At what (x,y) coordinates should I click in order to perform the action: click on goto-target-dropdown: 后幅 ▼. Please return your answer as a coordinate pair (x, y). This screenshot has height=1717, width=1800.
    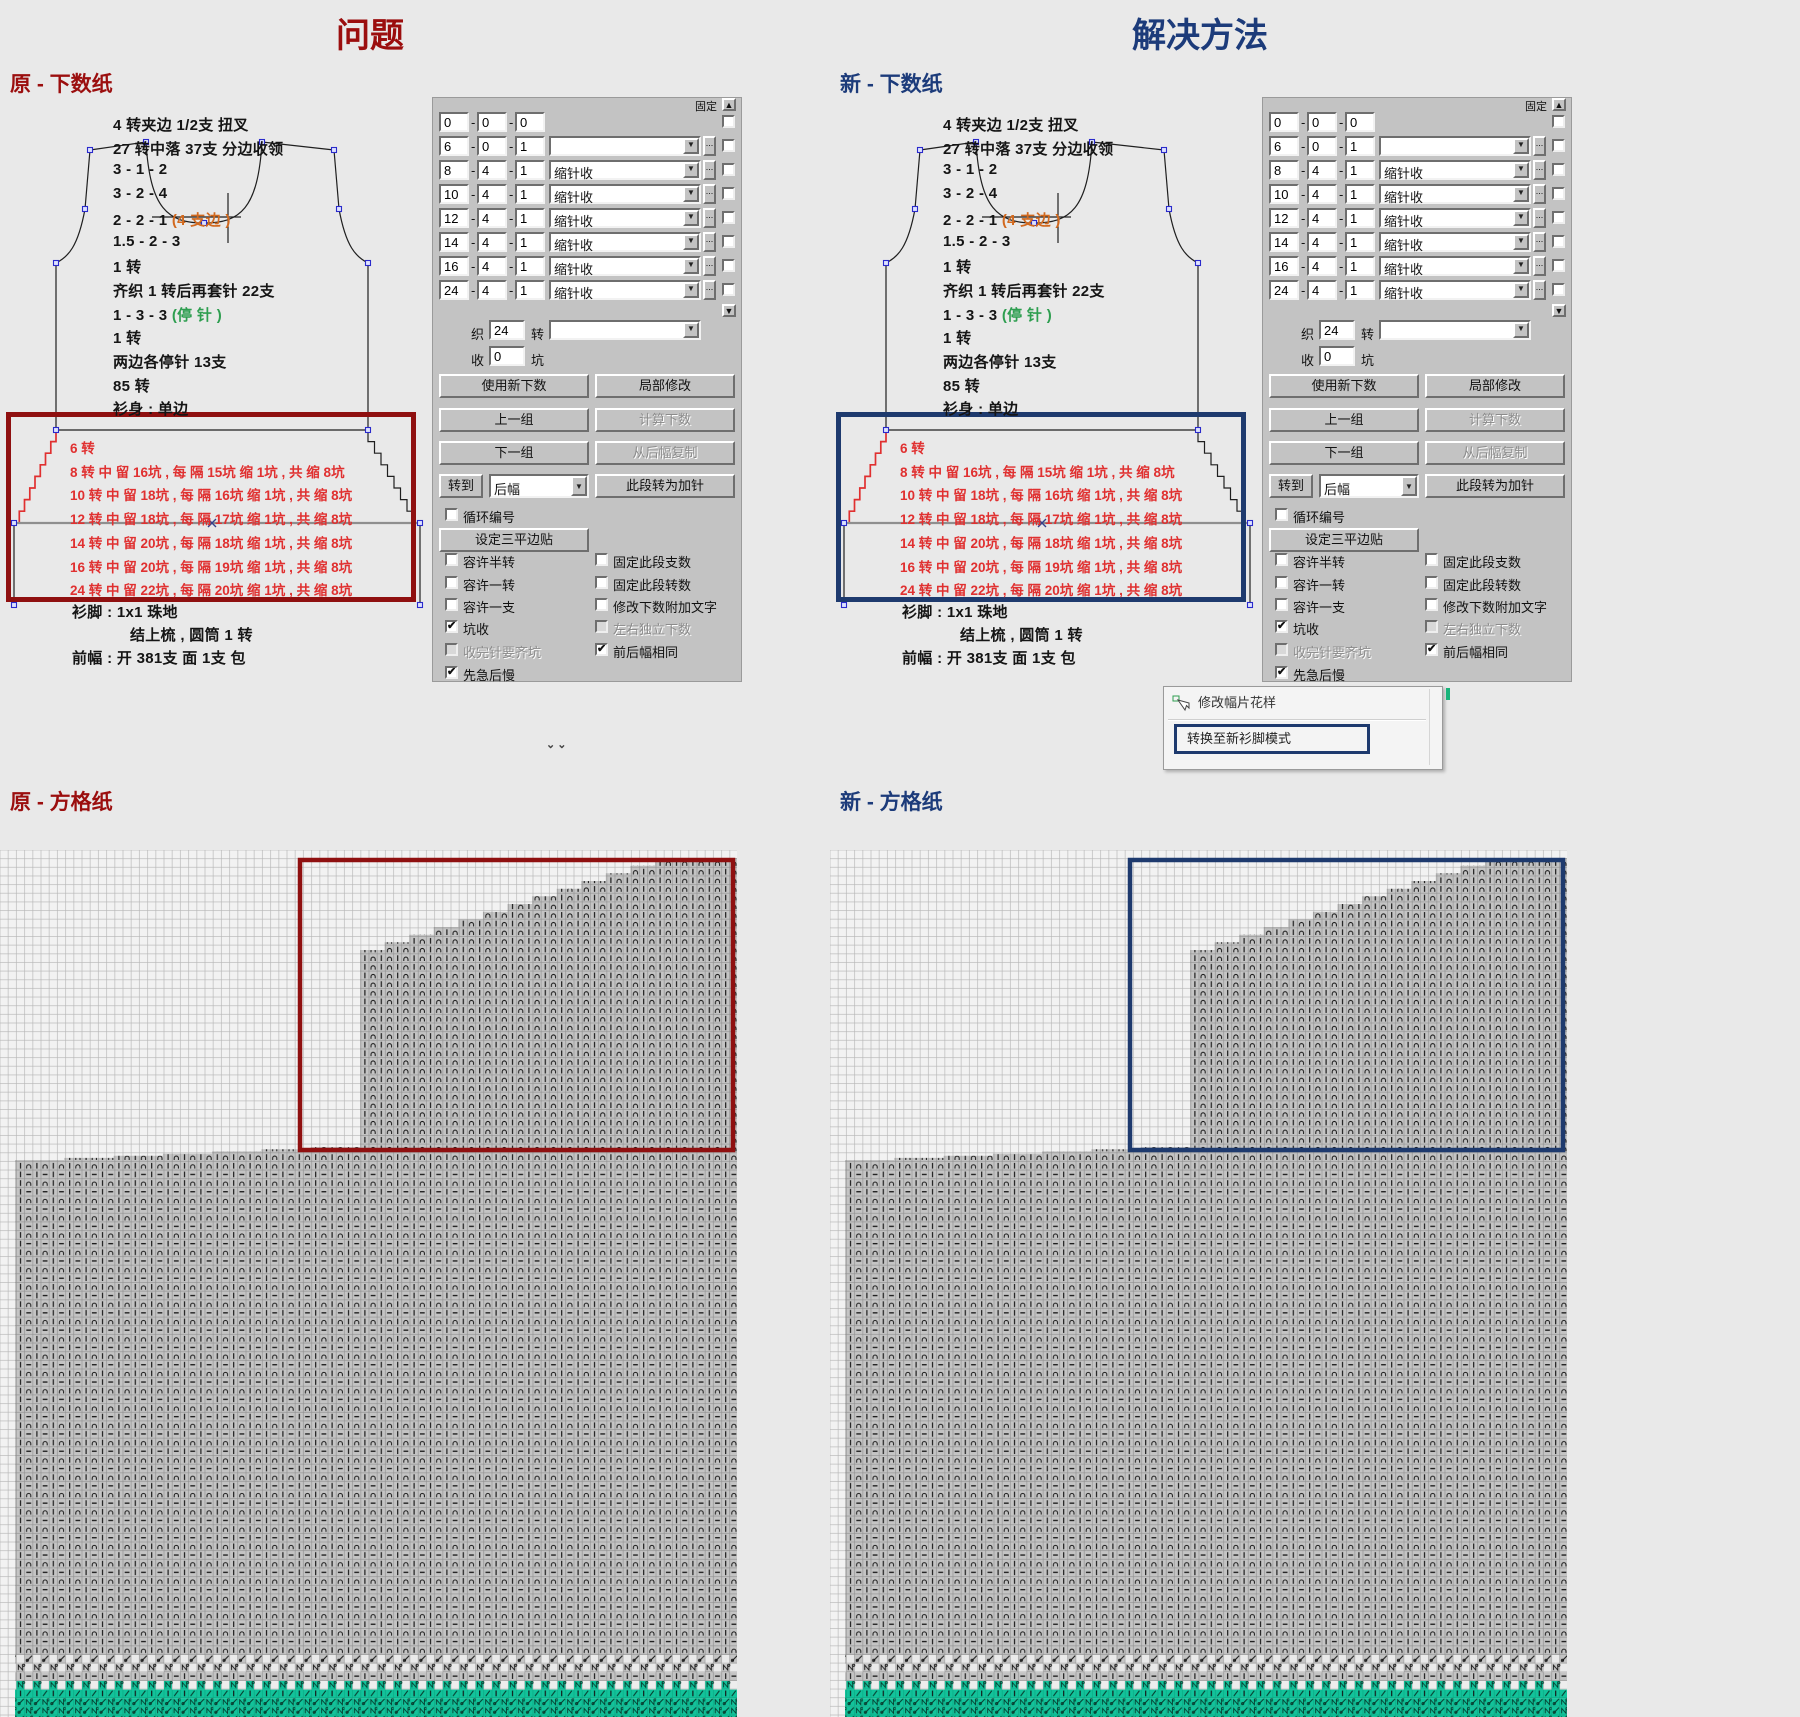
    Looking at the image, I should click on (1369, 486).